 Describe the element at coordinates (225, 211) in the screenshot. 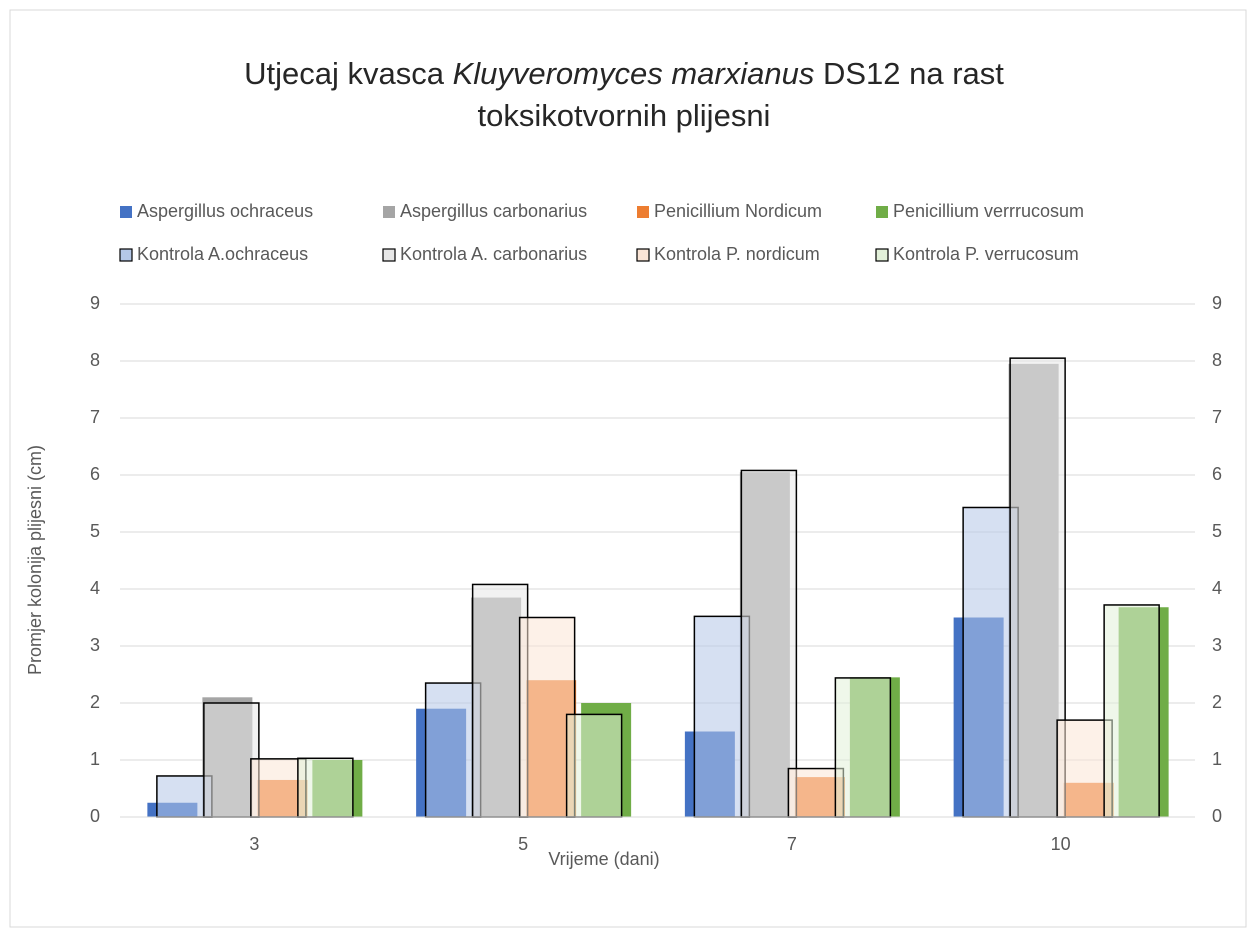

I see `legend-label: Aspergillus ochraceus` at that location.